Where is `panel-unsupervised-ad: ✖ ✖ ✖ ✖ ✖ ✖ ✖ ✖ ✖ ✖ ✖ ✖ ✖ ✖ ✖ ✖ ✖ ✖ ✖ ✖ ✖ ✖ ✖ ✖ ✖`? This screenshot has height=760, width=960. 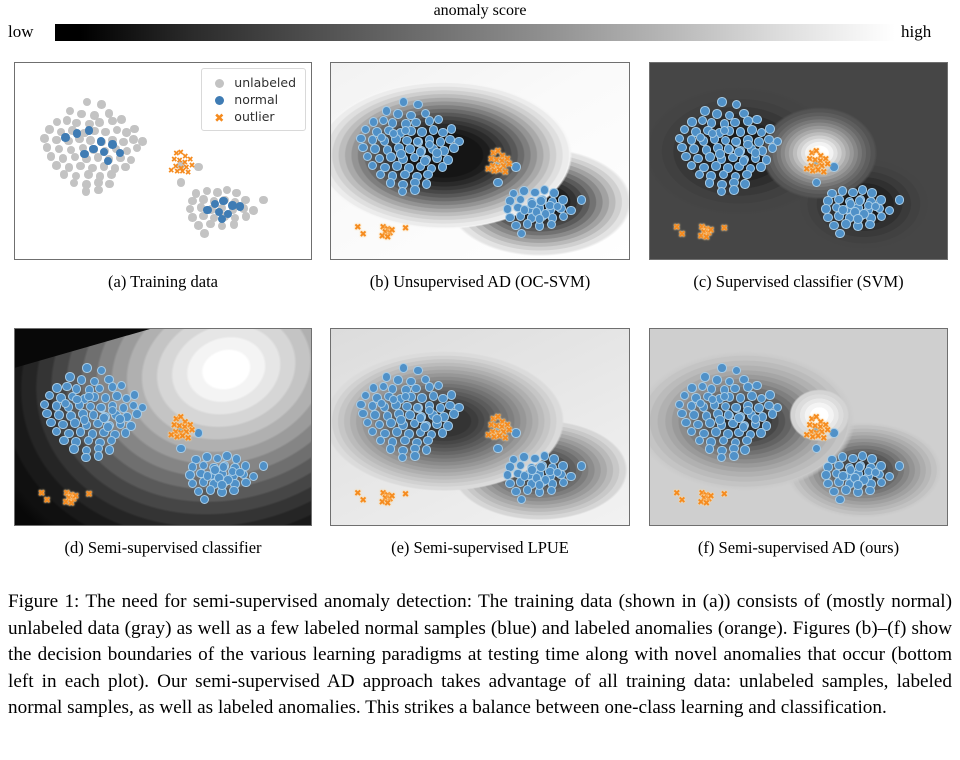
panel-unsupervised-ad: ✖ ✖ ✖ ✖ ✖ ✖ ✖ ✖ ✖ ✖ ✖ ✖ ✖ ✖ ✖ ✖ ✖ ✖ ✖ ✖ ✖ ✖ ✖ ✖ ✖ is located at coordinates (480, 161).